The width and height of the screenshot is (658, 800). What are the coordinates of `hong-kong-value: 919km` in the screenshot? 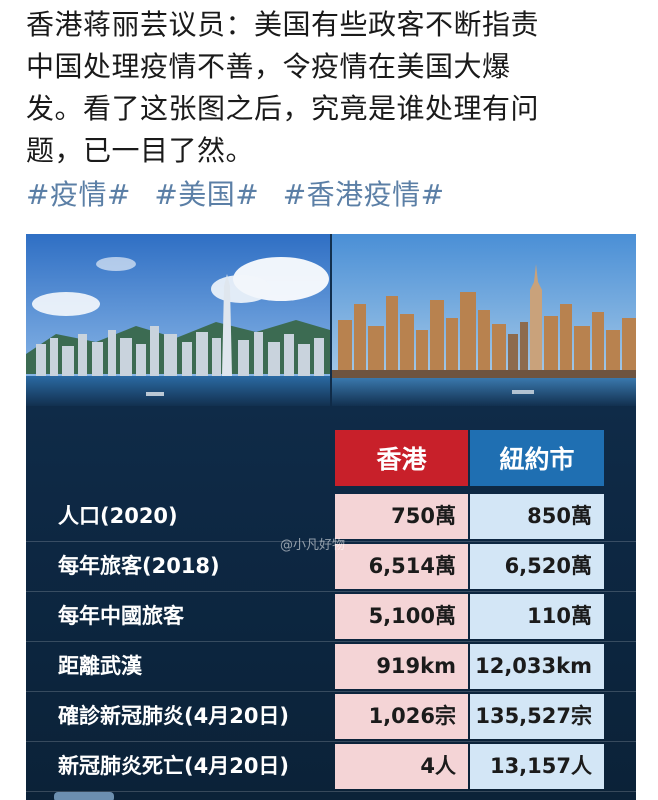 It's located at (401, 666).